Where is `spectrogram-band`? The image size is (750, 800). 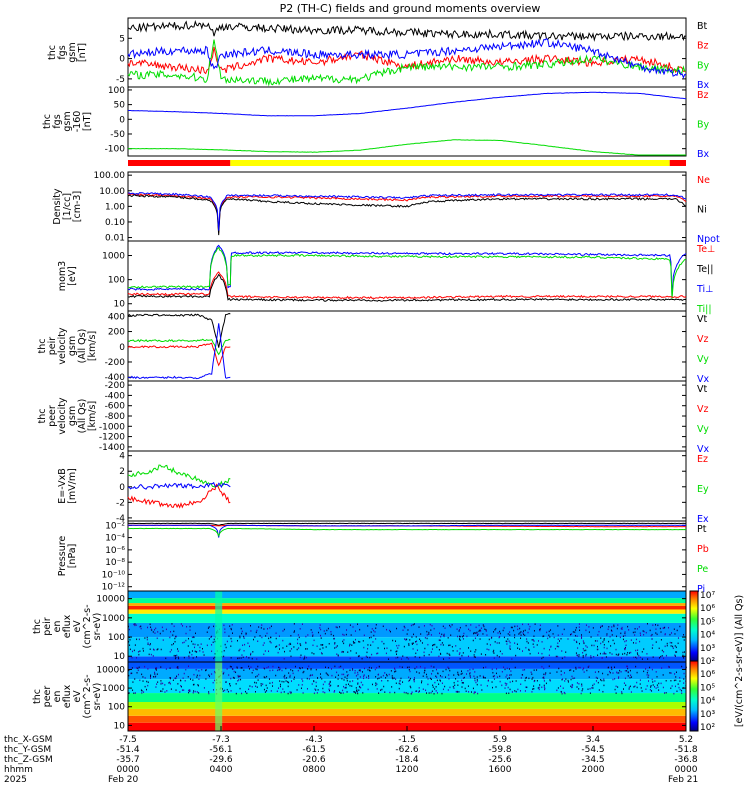
spectrogram-band is located at coordinates (407, 595).